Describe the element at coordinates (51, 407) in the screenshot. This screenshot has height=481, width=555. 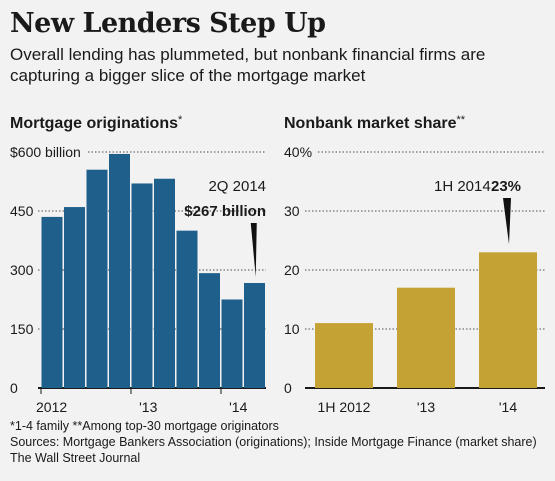
I see `left-xtick-label: 2012` at that location.